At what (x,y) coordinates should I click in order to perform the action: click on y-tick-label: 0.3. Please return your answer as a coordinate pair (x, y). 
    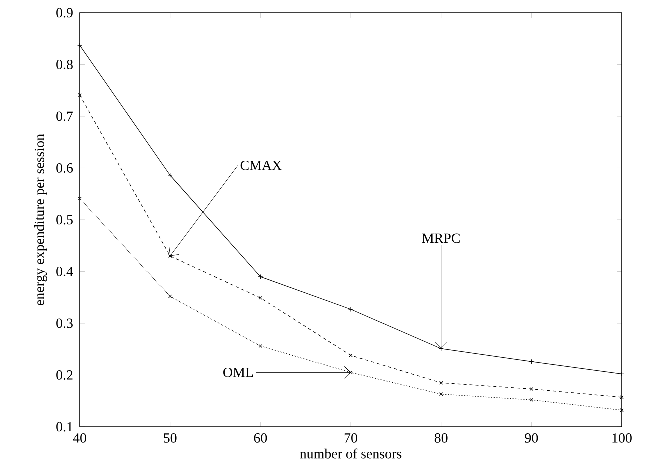
    Looking at the image, I should click on (64, 323).